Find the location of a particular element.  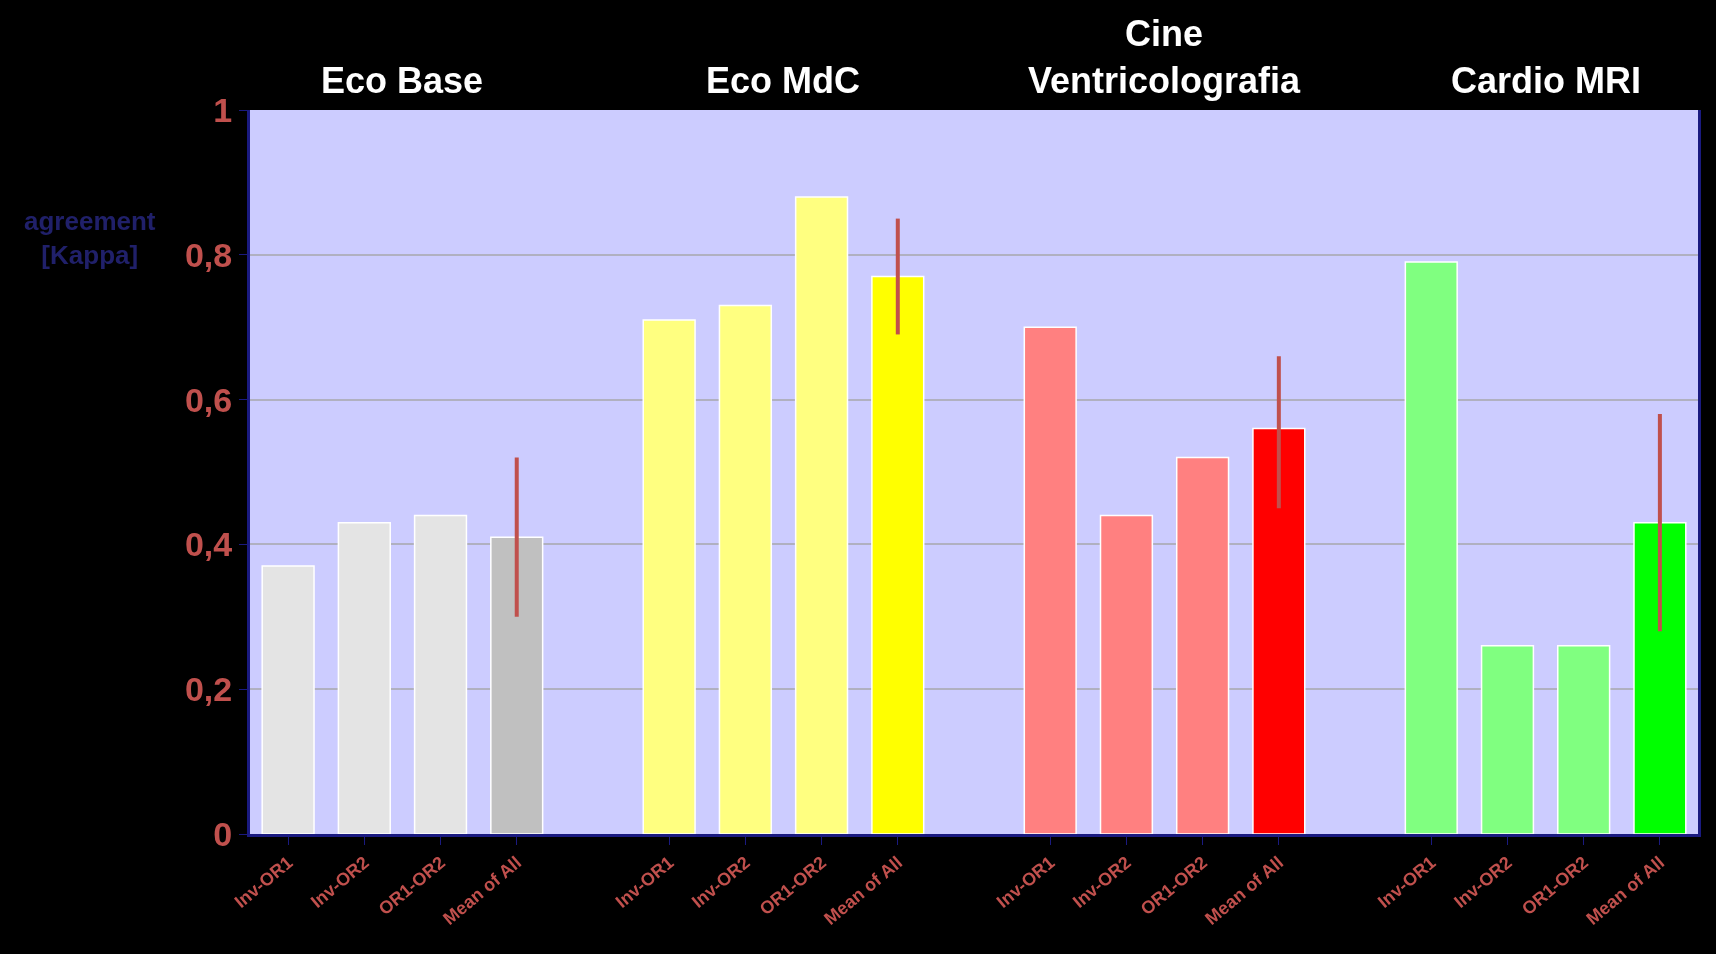

y-tick-label: 1 is located at coordinates (223, 109).